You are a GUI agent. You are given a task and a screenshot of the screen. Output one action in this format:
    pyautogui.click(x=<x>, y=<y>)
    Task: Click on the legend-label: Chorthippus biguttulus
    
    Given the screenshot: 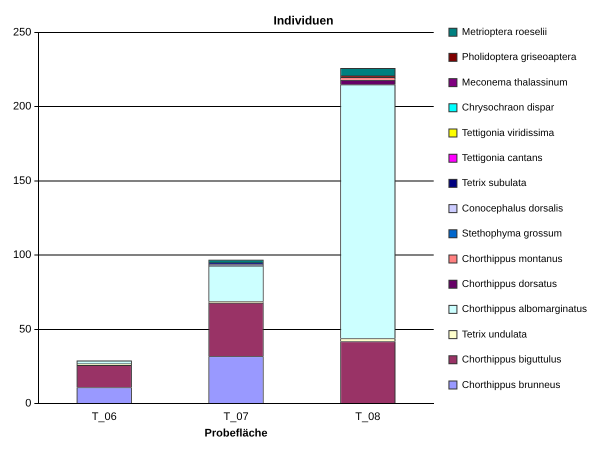 What is the action you would take?
    pyautogui.click(x=512, y=360)
    